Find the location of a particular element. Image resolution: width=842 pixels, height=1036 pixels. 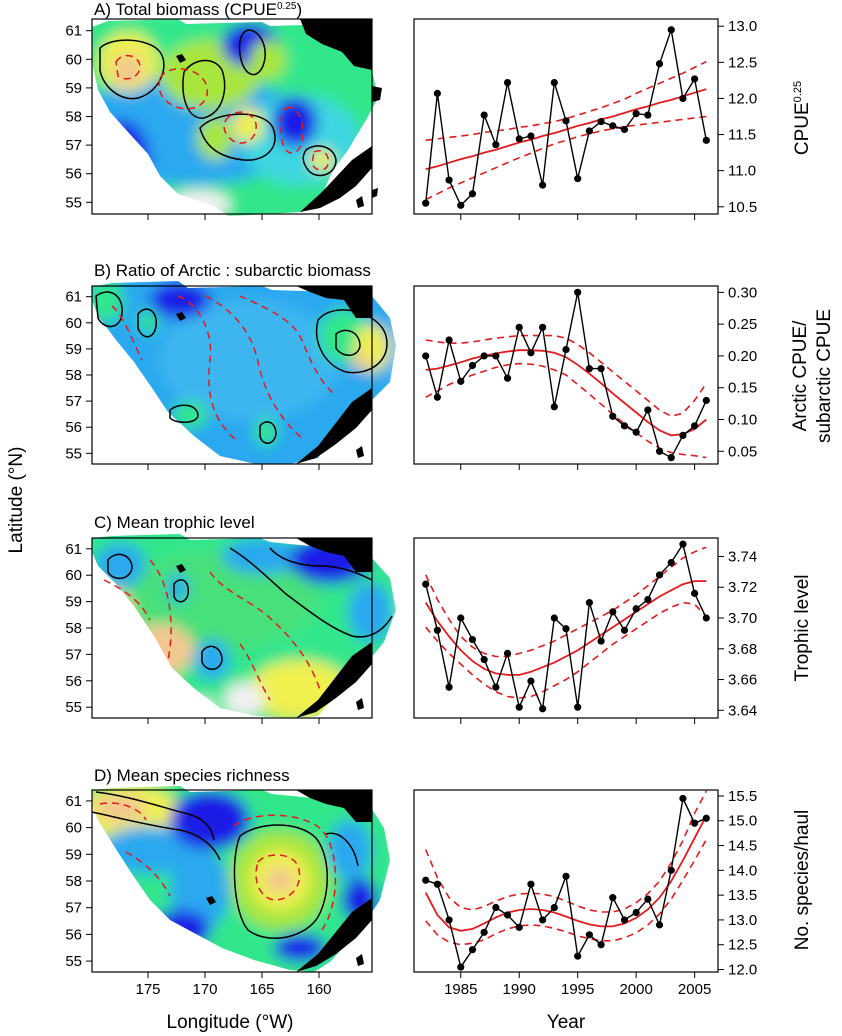

latitude-axis-title: Latitude (°N) is located at coordinates (16, 500).